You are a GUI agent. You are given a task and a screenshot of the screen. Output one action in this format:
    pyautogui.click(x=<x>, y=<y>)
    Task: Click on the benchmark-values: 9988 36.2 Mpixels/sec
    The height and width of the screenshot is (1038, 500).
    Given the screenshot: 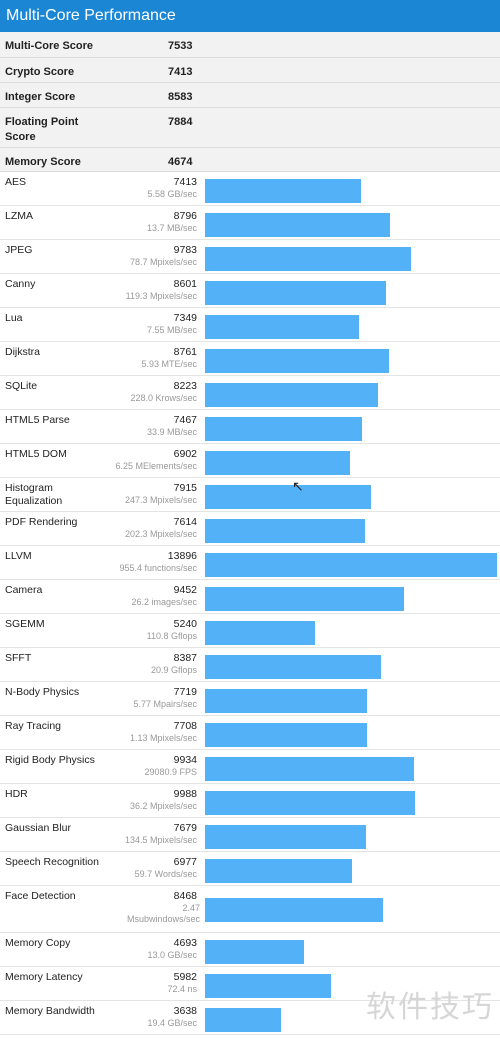 What is the action you would take?
    pyautogui.click(x=153, y=800)
    